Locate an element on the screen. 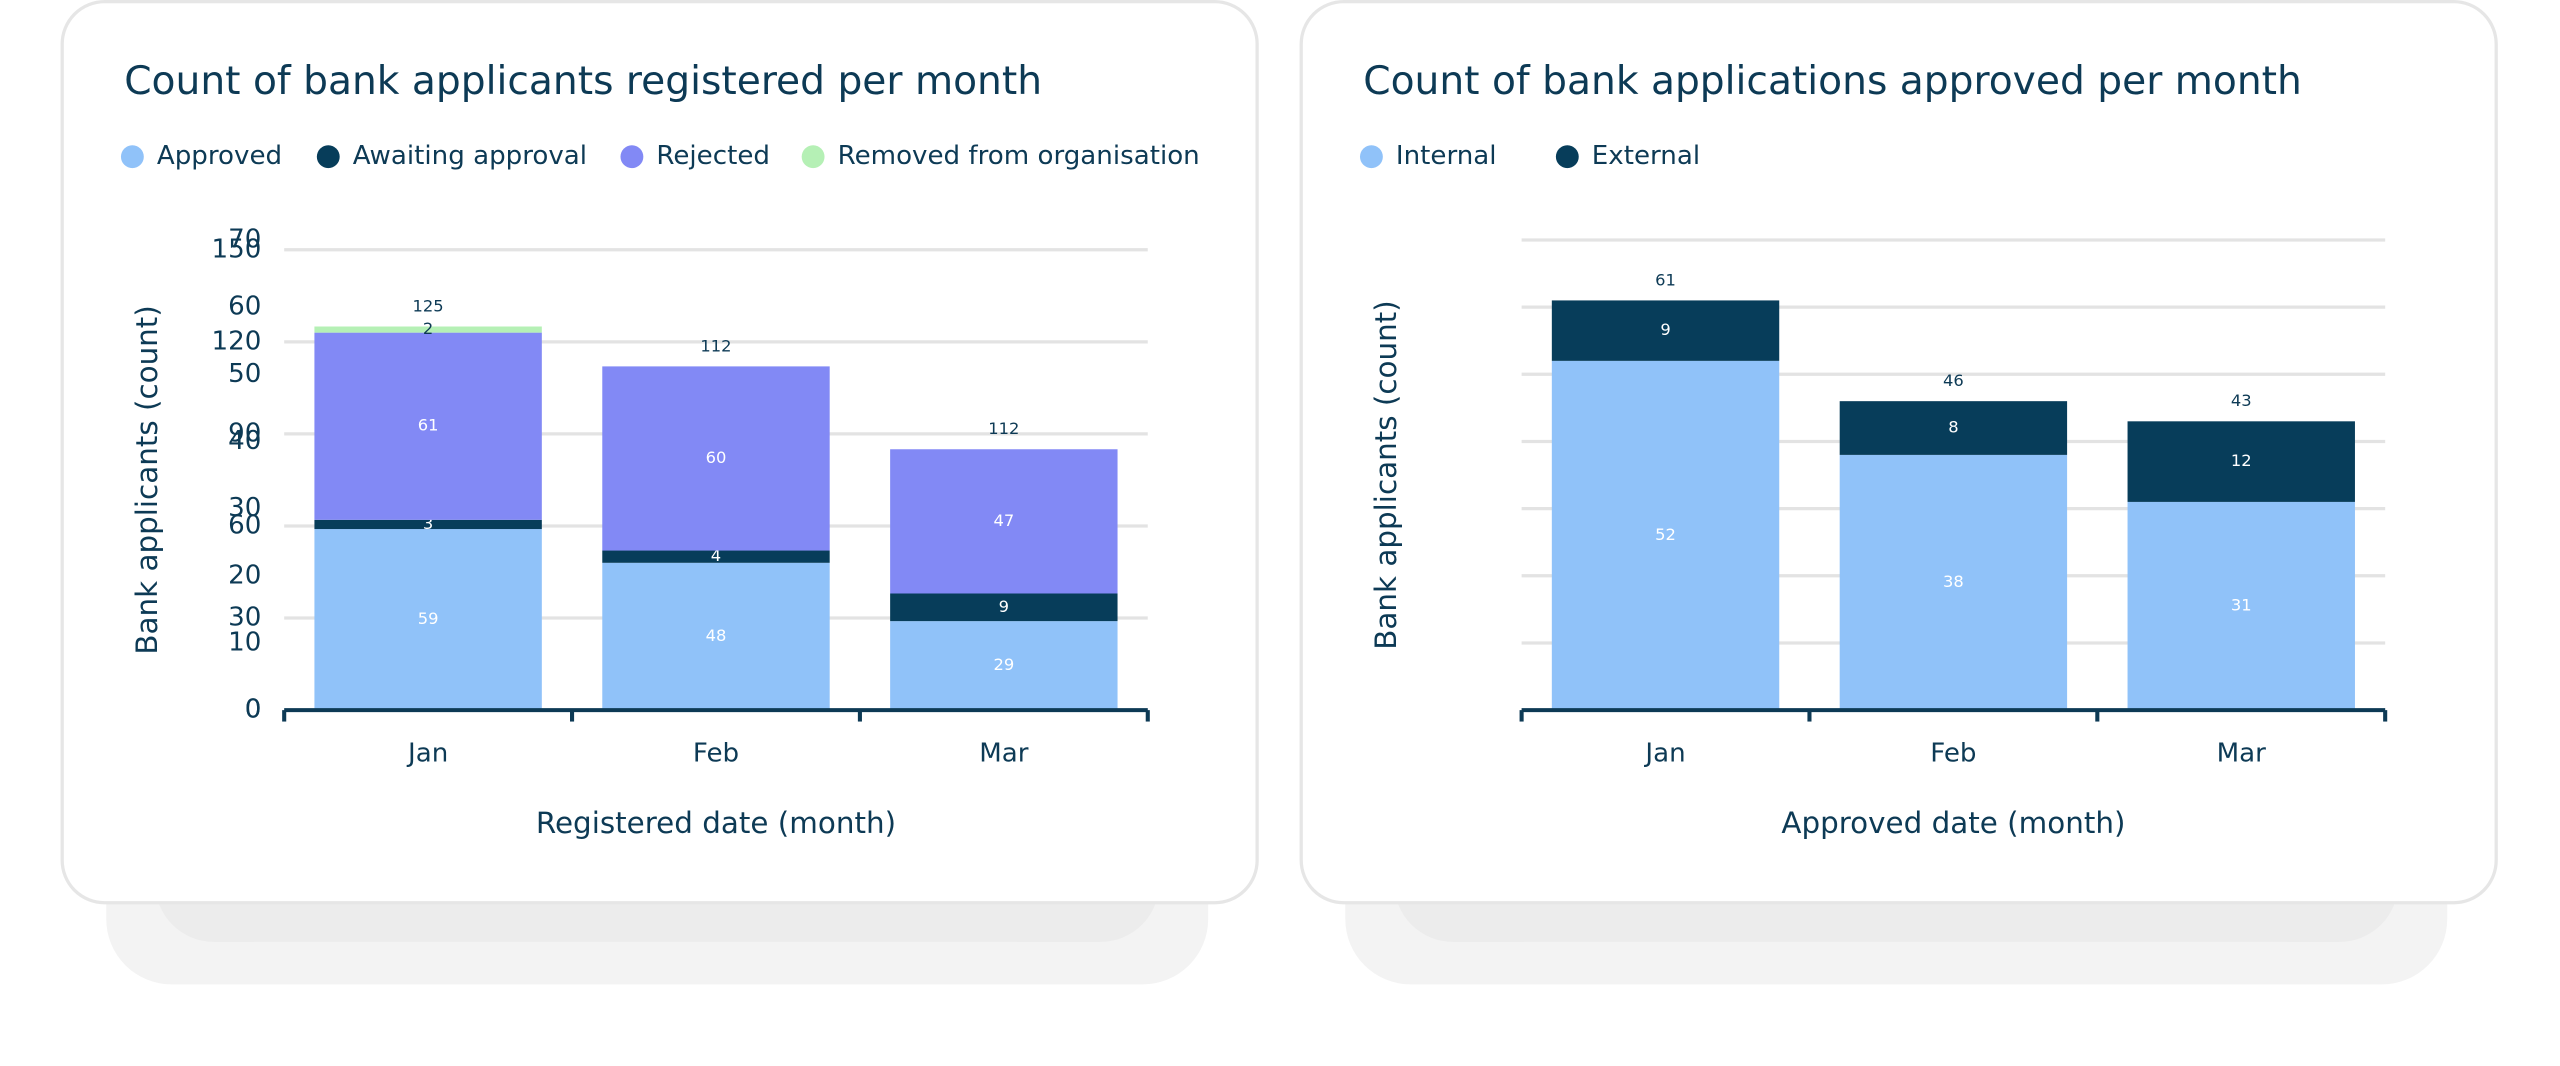 The image size is (2560, 1066). x-axis-label: Registered date (month) is located at coordinates (716, 823).